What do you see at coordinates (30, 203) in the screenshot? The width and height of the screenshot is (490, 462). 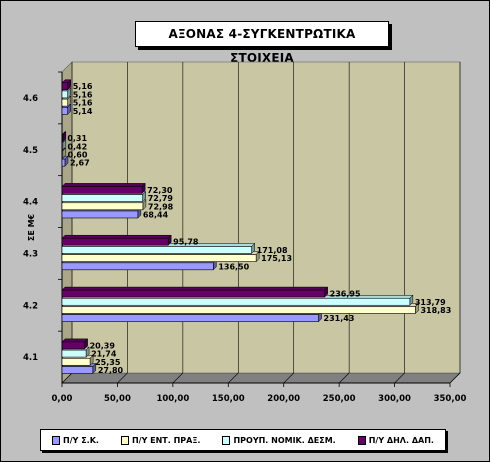 I see `y-tick-label: 4.4` at bounding box center [30, 203].